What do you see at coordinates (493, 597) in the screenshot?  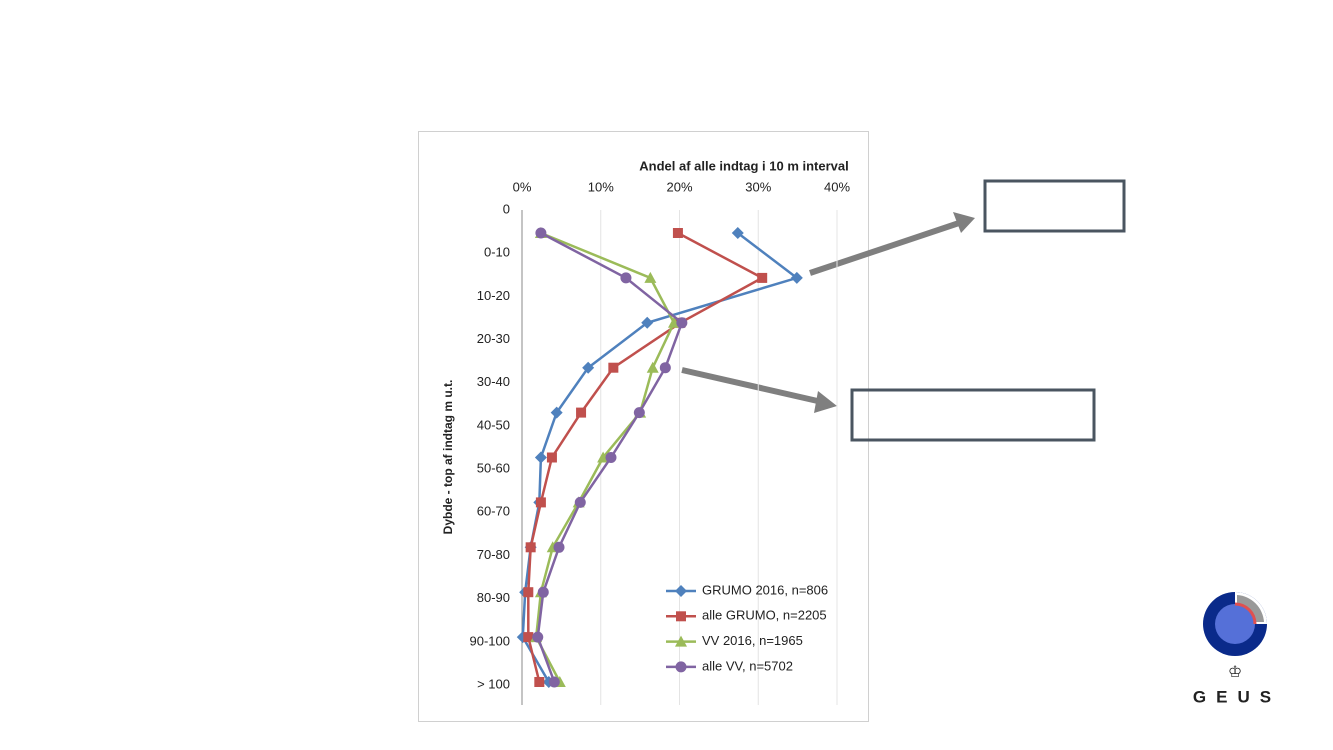 I see `y-tick-label: 80-90` at bounding box center [493, 597].